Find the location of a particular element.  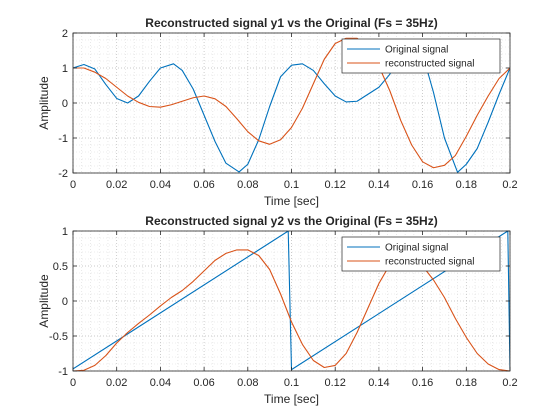

y-tick-label: -0.5 is located at coordinates (58, 337).